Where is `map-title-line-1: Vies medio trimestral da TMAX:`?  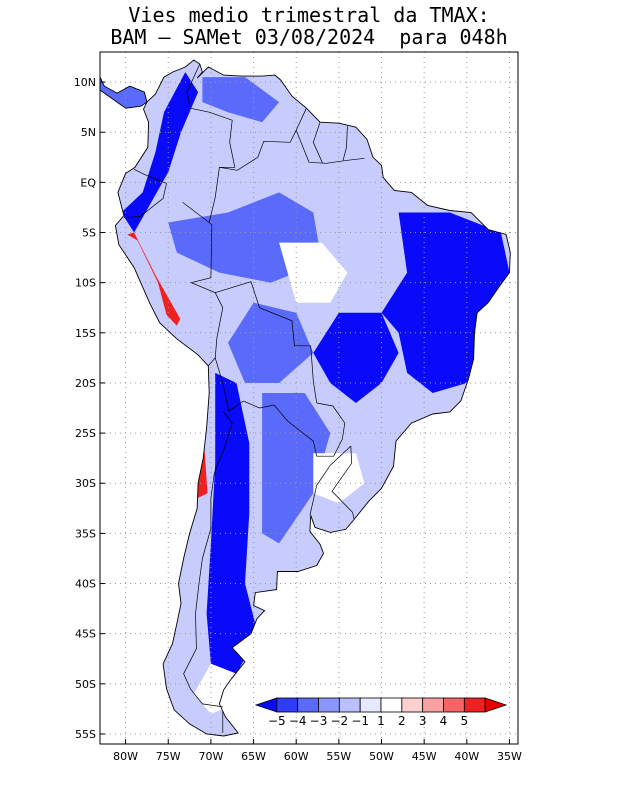
map-title-line-1: Vies medio trimestral da TMAX: is located at coordinates (309, 15).